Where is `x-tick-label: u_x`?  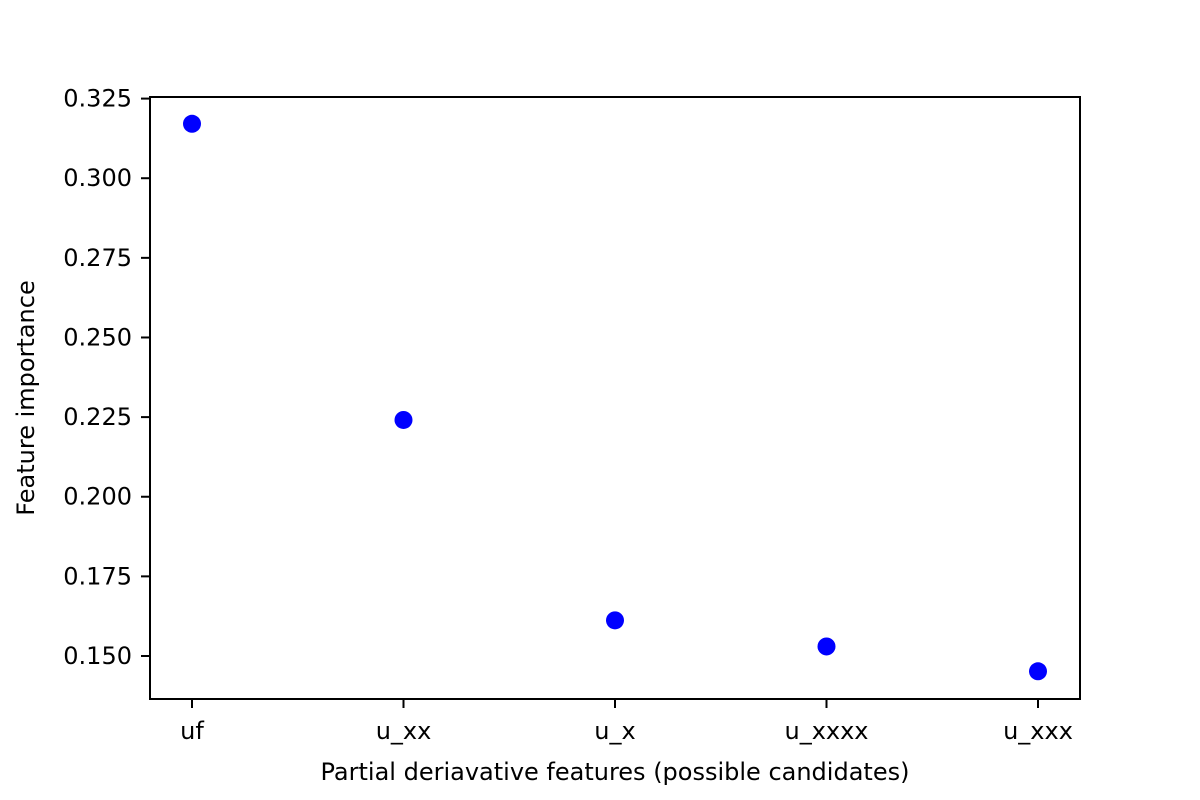
x-tick-label: u_x is located at coordinates (614, 731).